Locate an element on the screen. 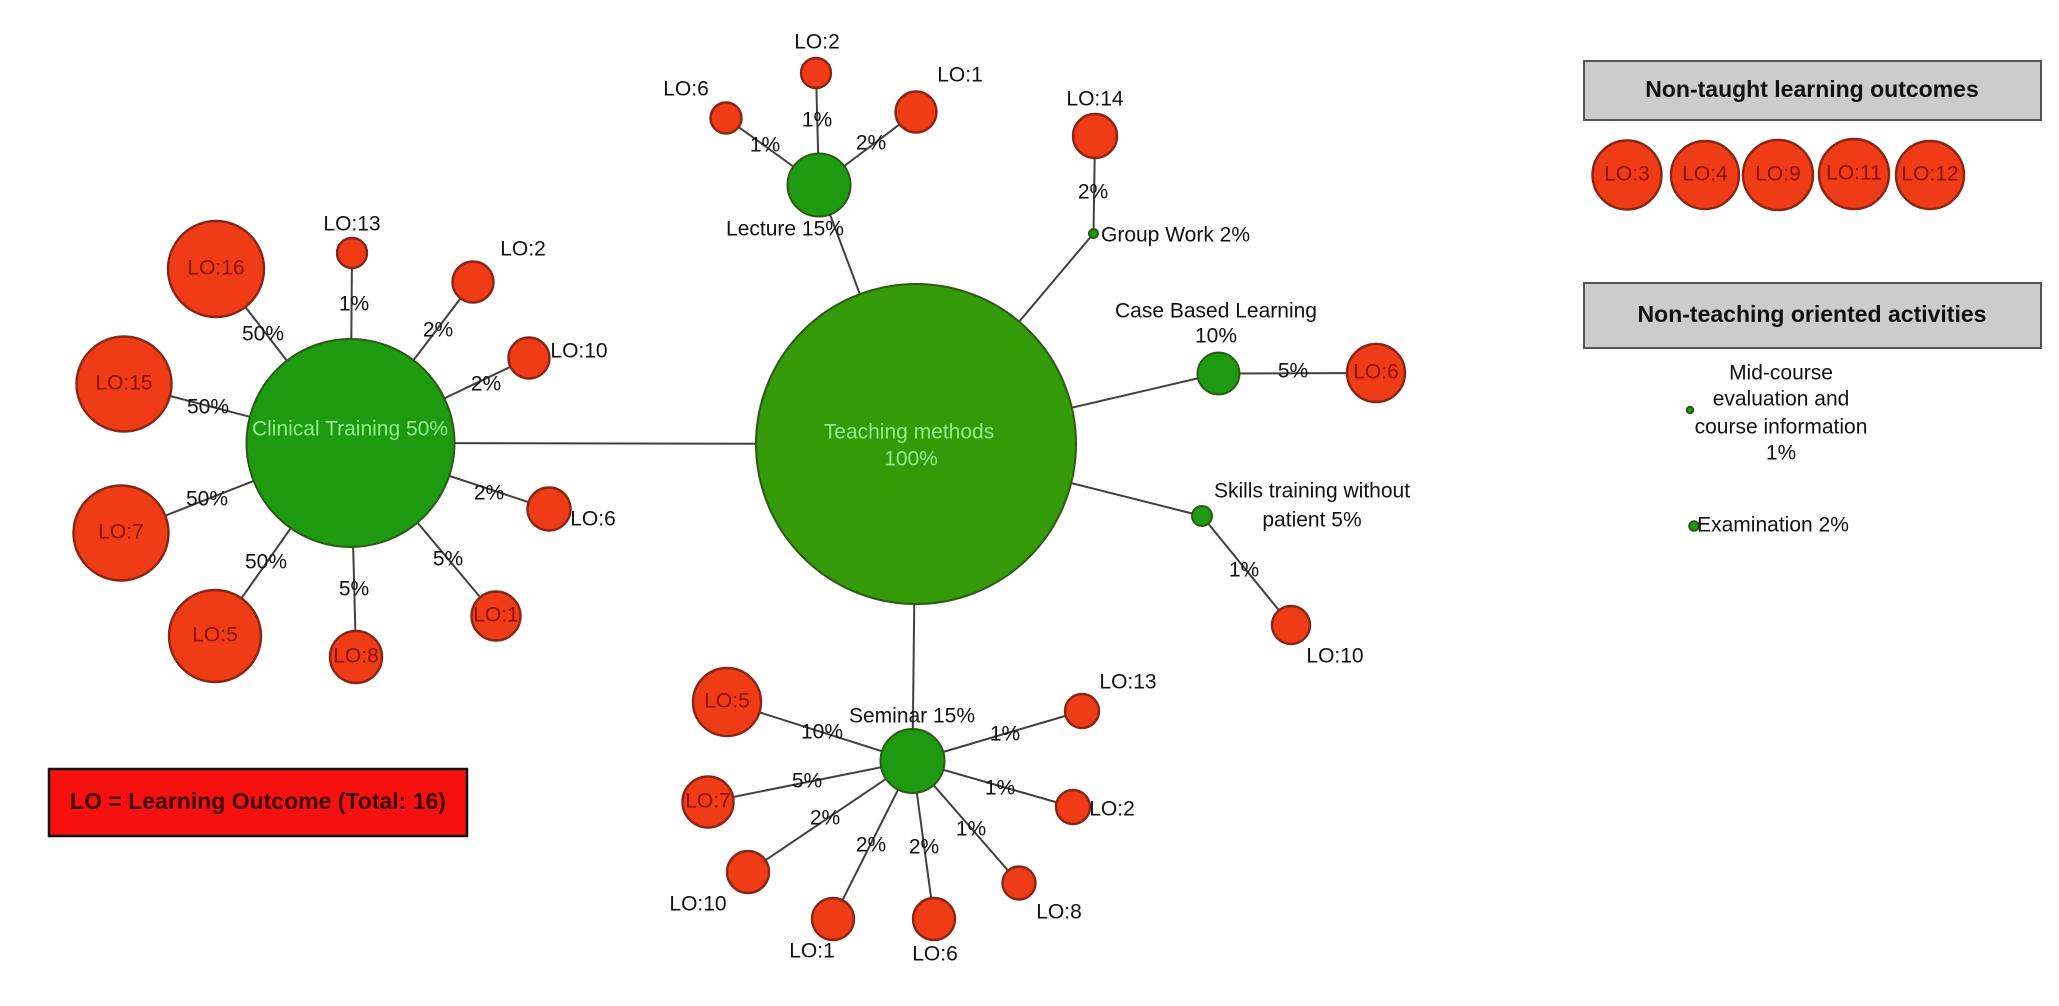 The height and width of the screenshot is (1006, 2059). svg-text:LO = Learning Outcome (Total:: LO = Learning Outcome (Total: 16) is located at coordinates (258, 801).